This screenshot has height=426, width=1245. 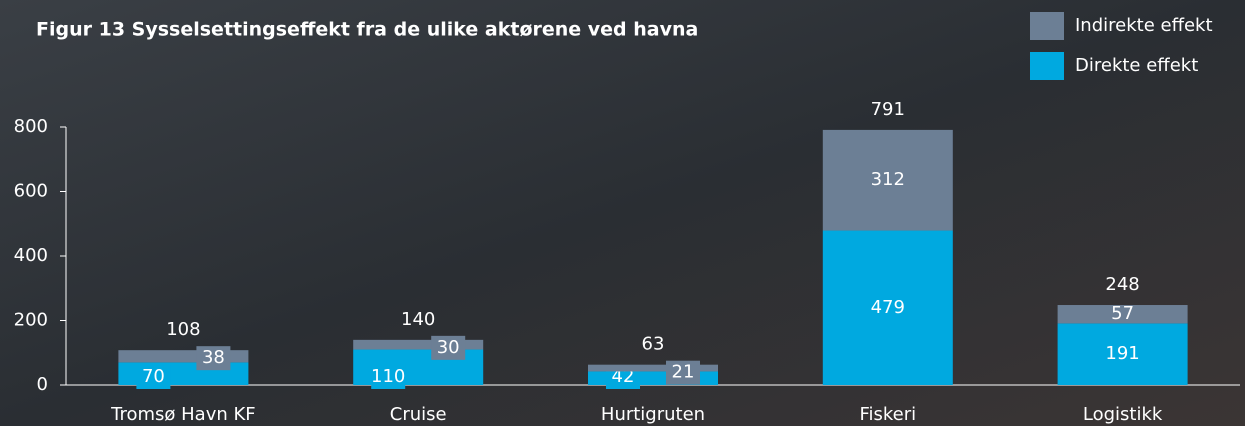 I want to click on y-tick-label: 800, so click(x=31, y=126).